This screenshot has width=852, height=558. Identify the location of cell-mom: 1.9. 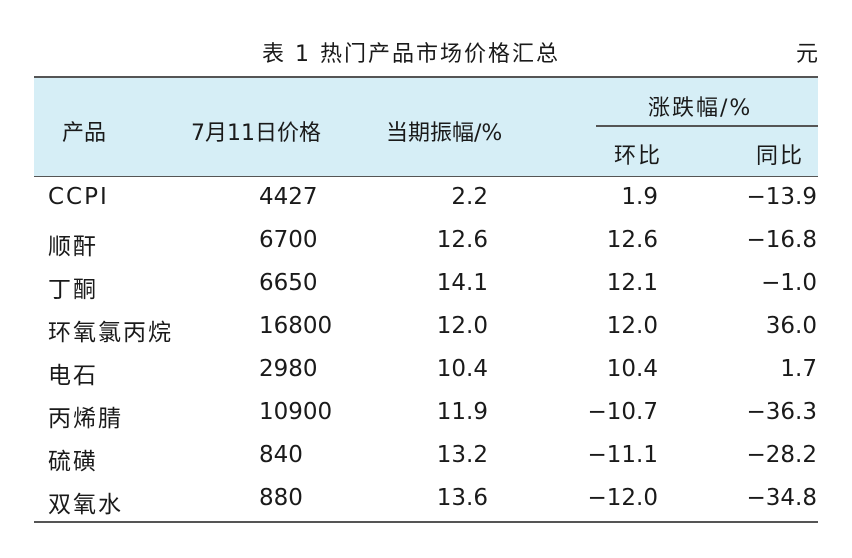
(639, 197).